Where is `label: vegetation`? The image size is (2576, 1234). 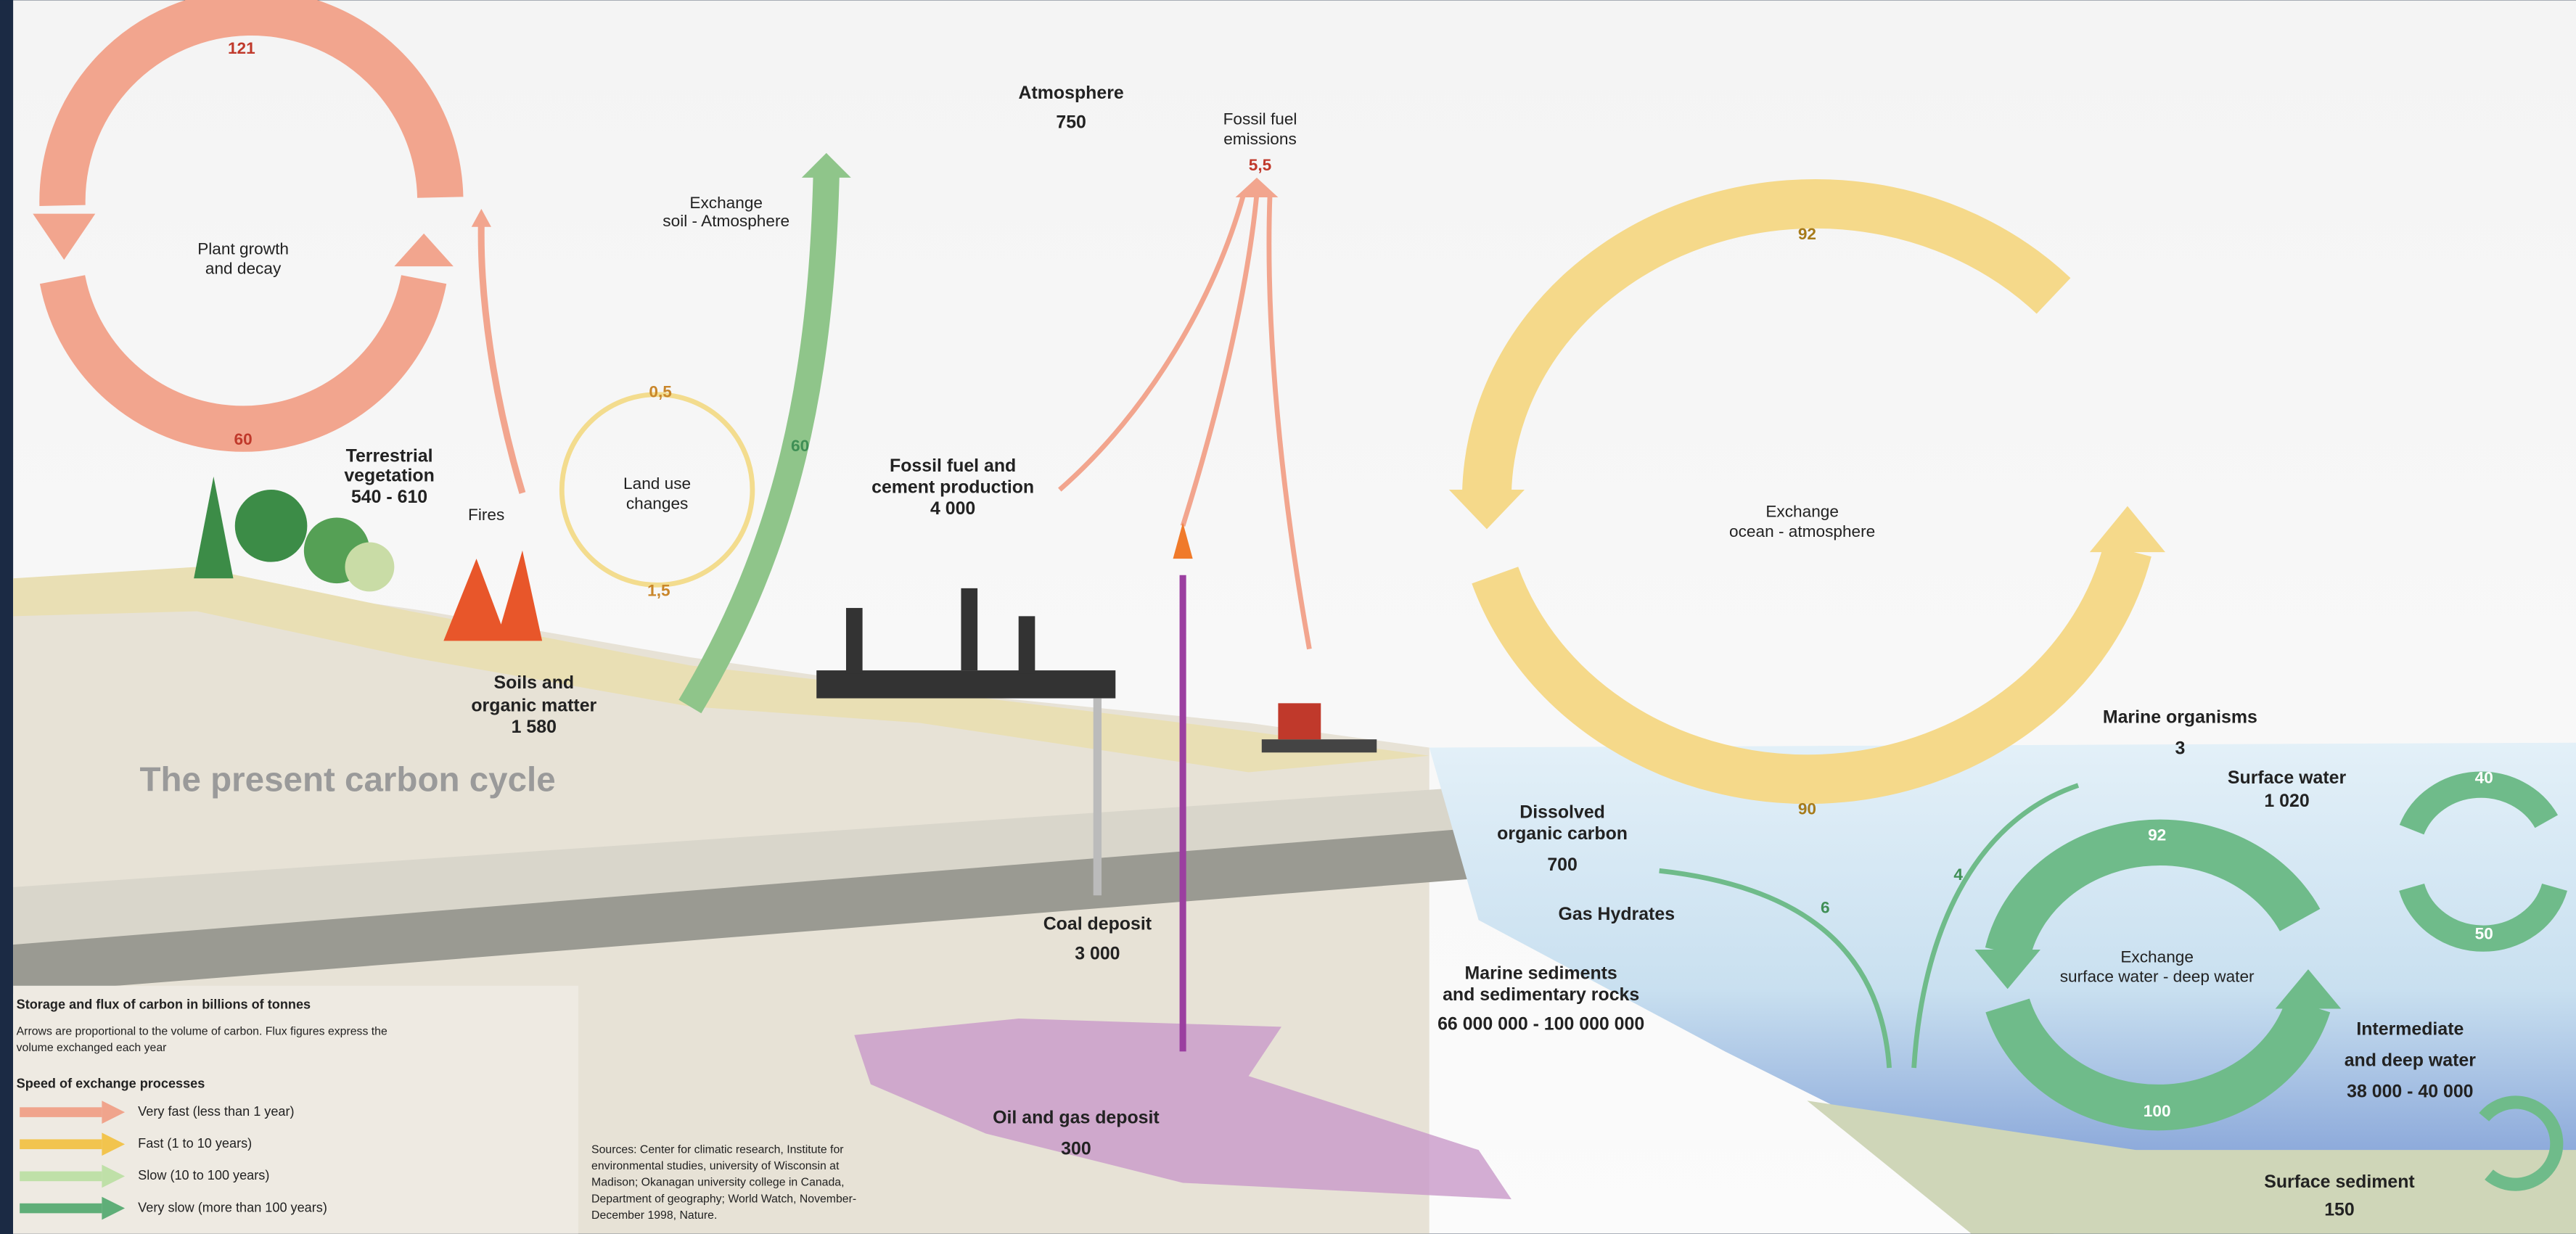
label: vegetation is located at coordinates (389, 476).